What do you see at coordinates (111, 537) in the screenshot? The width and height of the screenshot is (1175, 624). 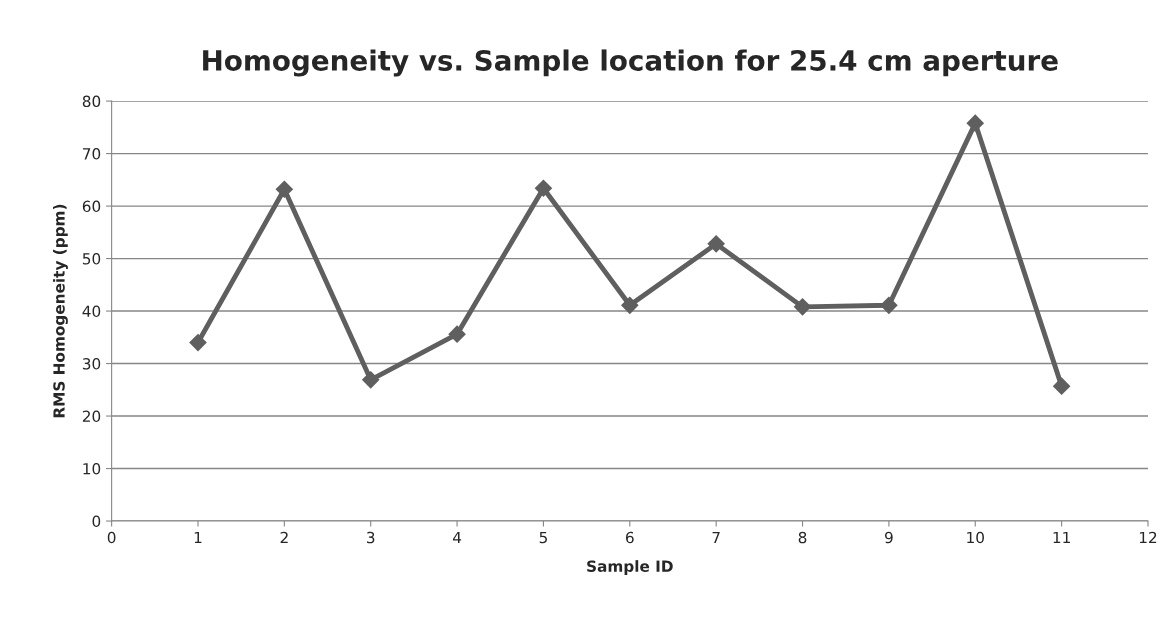 I see `x-tick-label: 0` at bounding box center [111, 537].